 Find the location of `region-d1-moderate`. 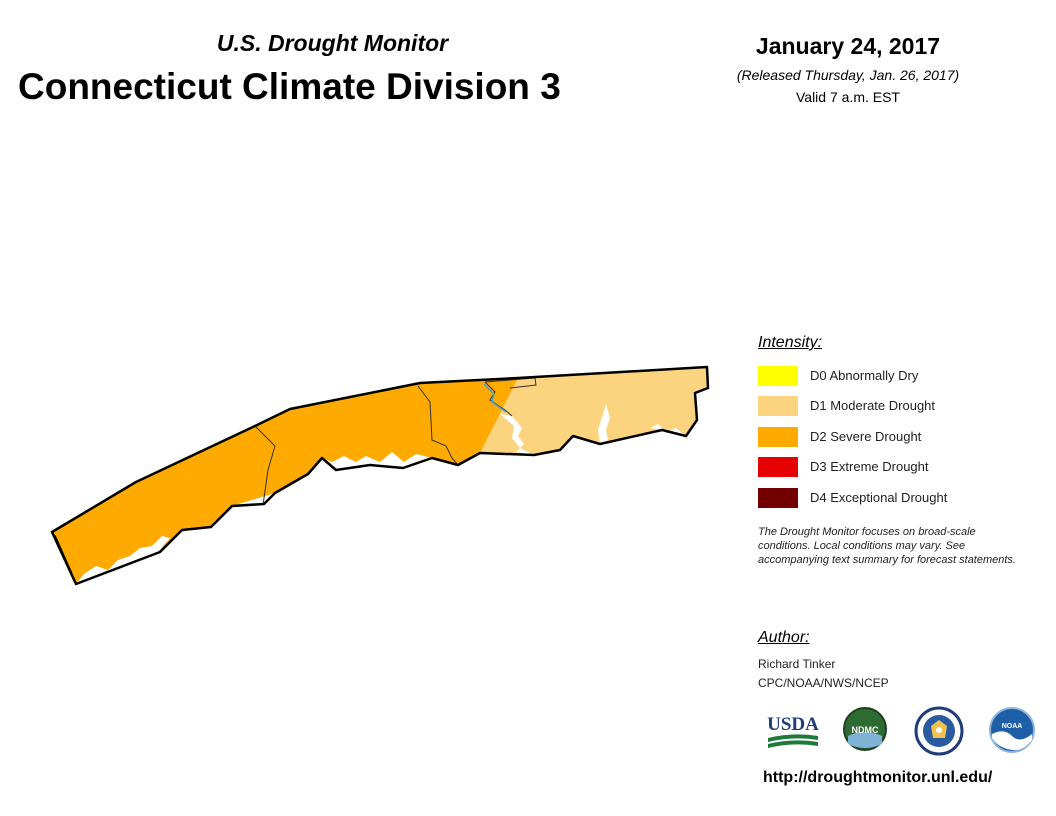

region-d1-moderate is located at coordinates (594, 411).